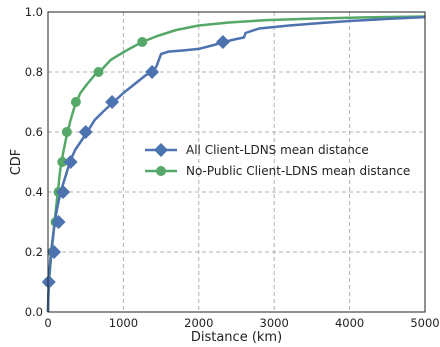 This screenshot has width=440, height=347. Describe the element at coordinates (34, 192) in the screenshot. I see `y-tick-label: 0.4` at that location.